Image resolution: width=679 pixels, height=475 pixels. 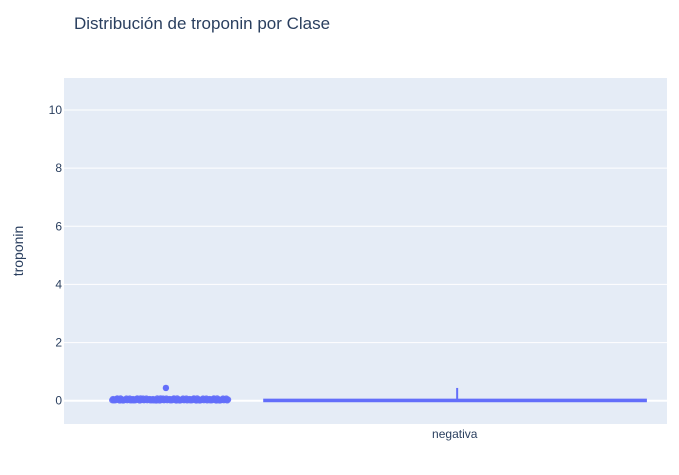 I want to click on y-tick-label-2: 2, so click(x=58, y=343).